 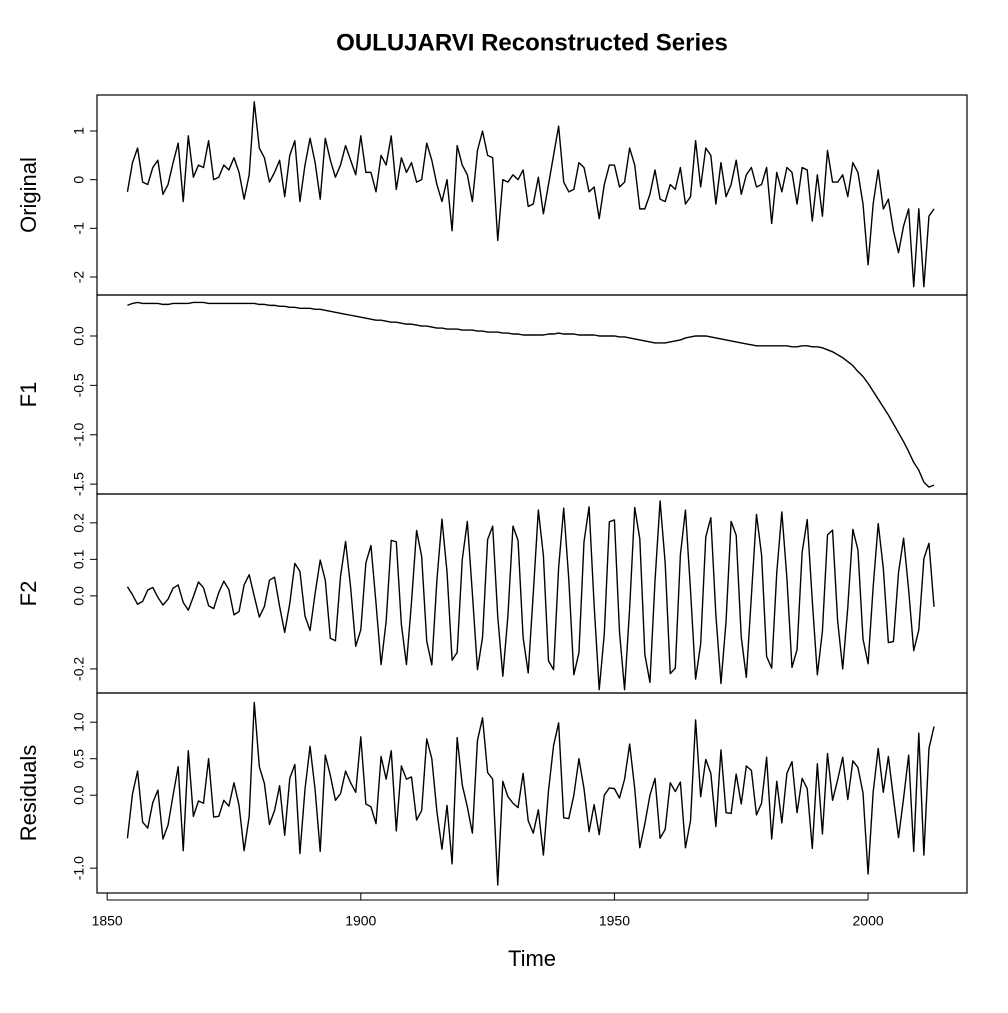 I want to click on y-tick-label: 0.5, so click(x=79, y=759).